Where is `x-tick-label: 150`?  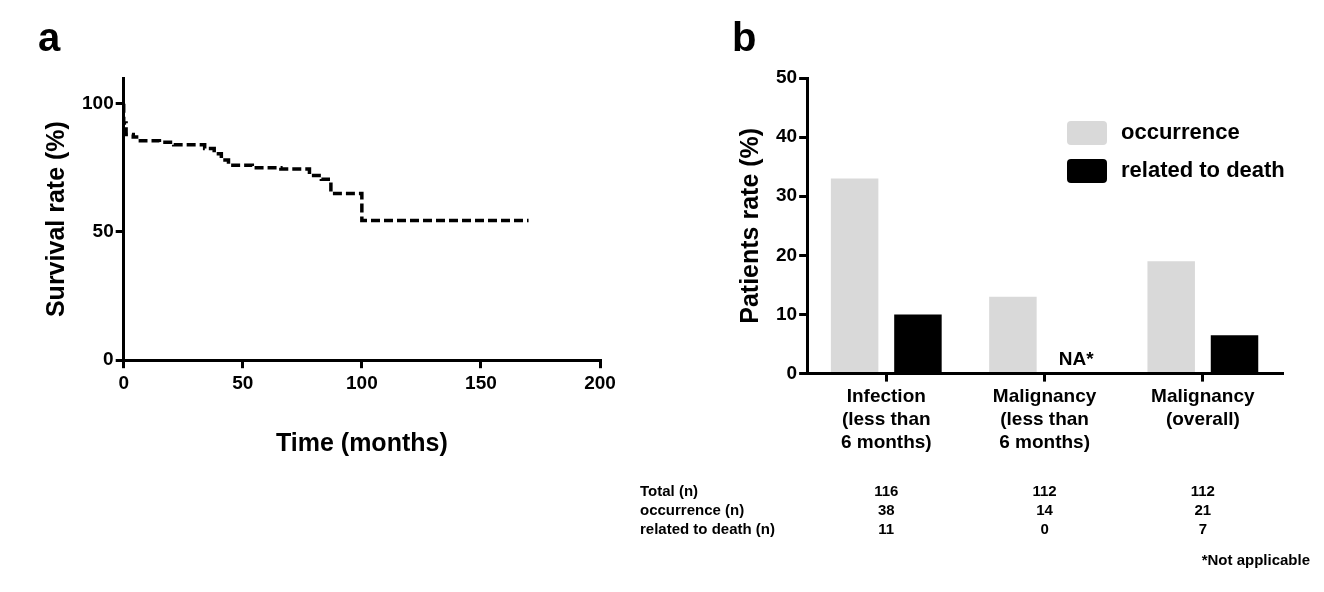
x-tick-label: 150 is located at coordinates (481, 382).